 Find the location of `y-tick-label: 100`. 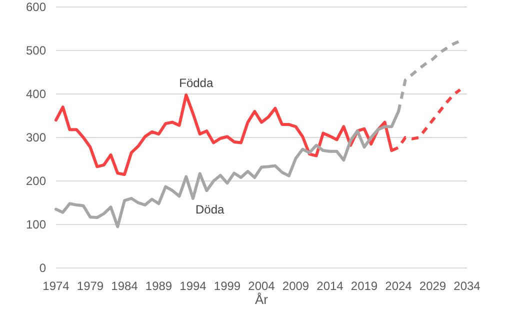

y-tick-label: 100 is located at coordinates (36, 225).